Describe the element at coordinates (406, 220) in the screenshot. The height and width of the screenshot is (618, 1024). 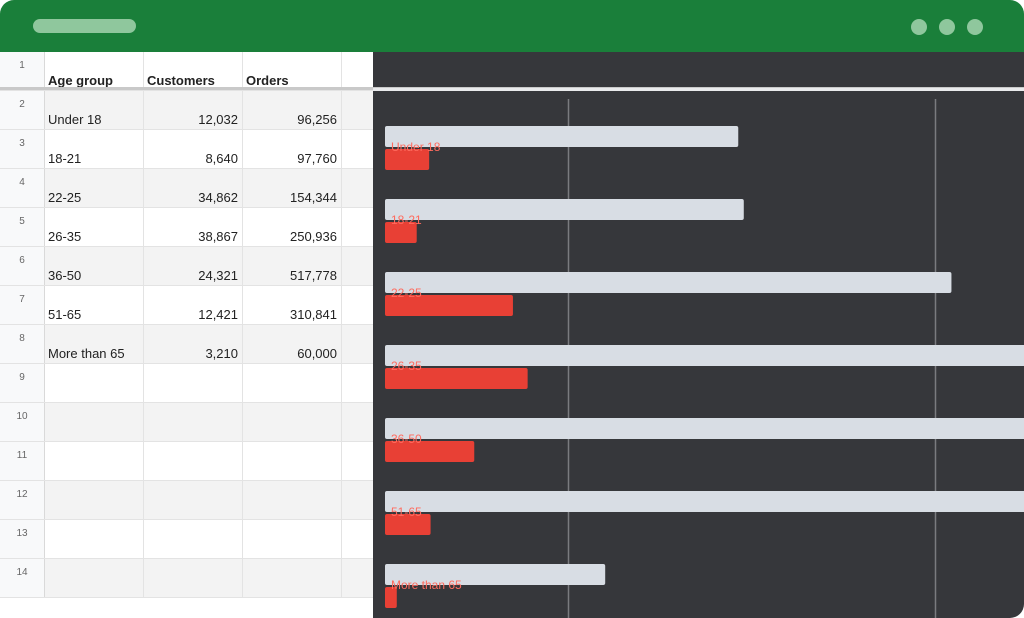
I see `bar-category-label: 18-21` at that location.